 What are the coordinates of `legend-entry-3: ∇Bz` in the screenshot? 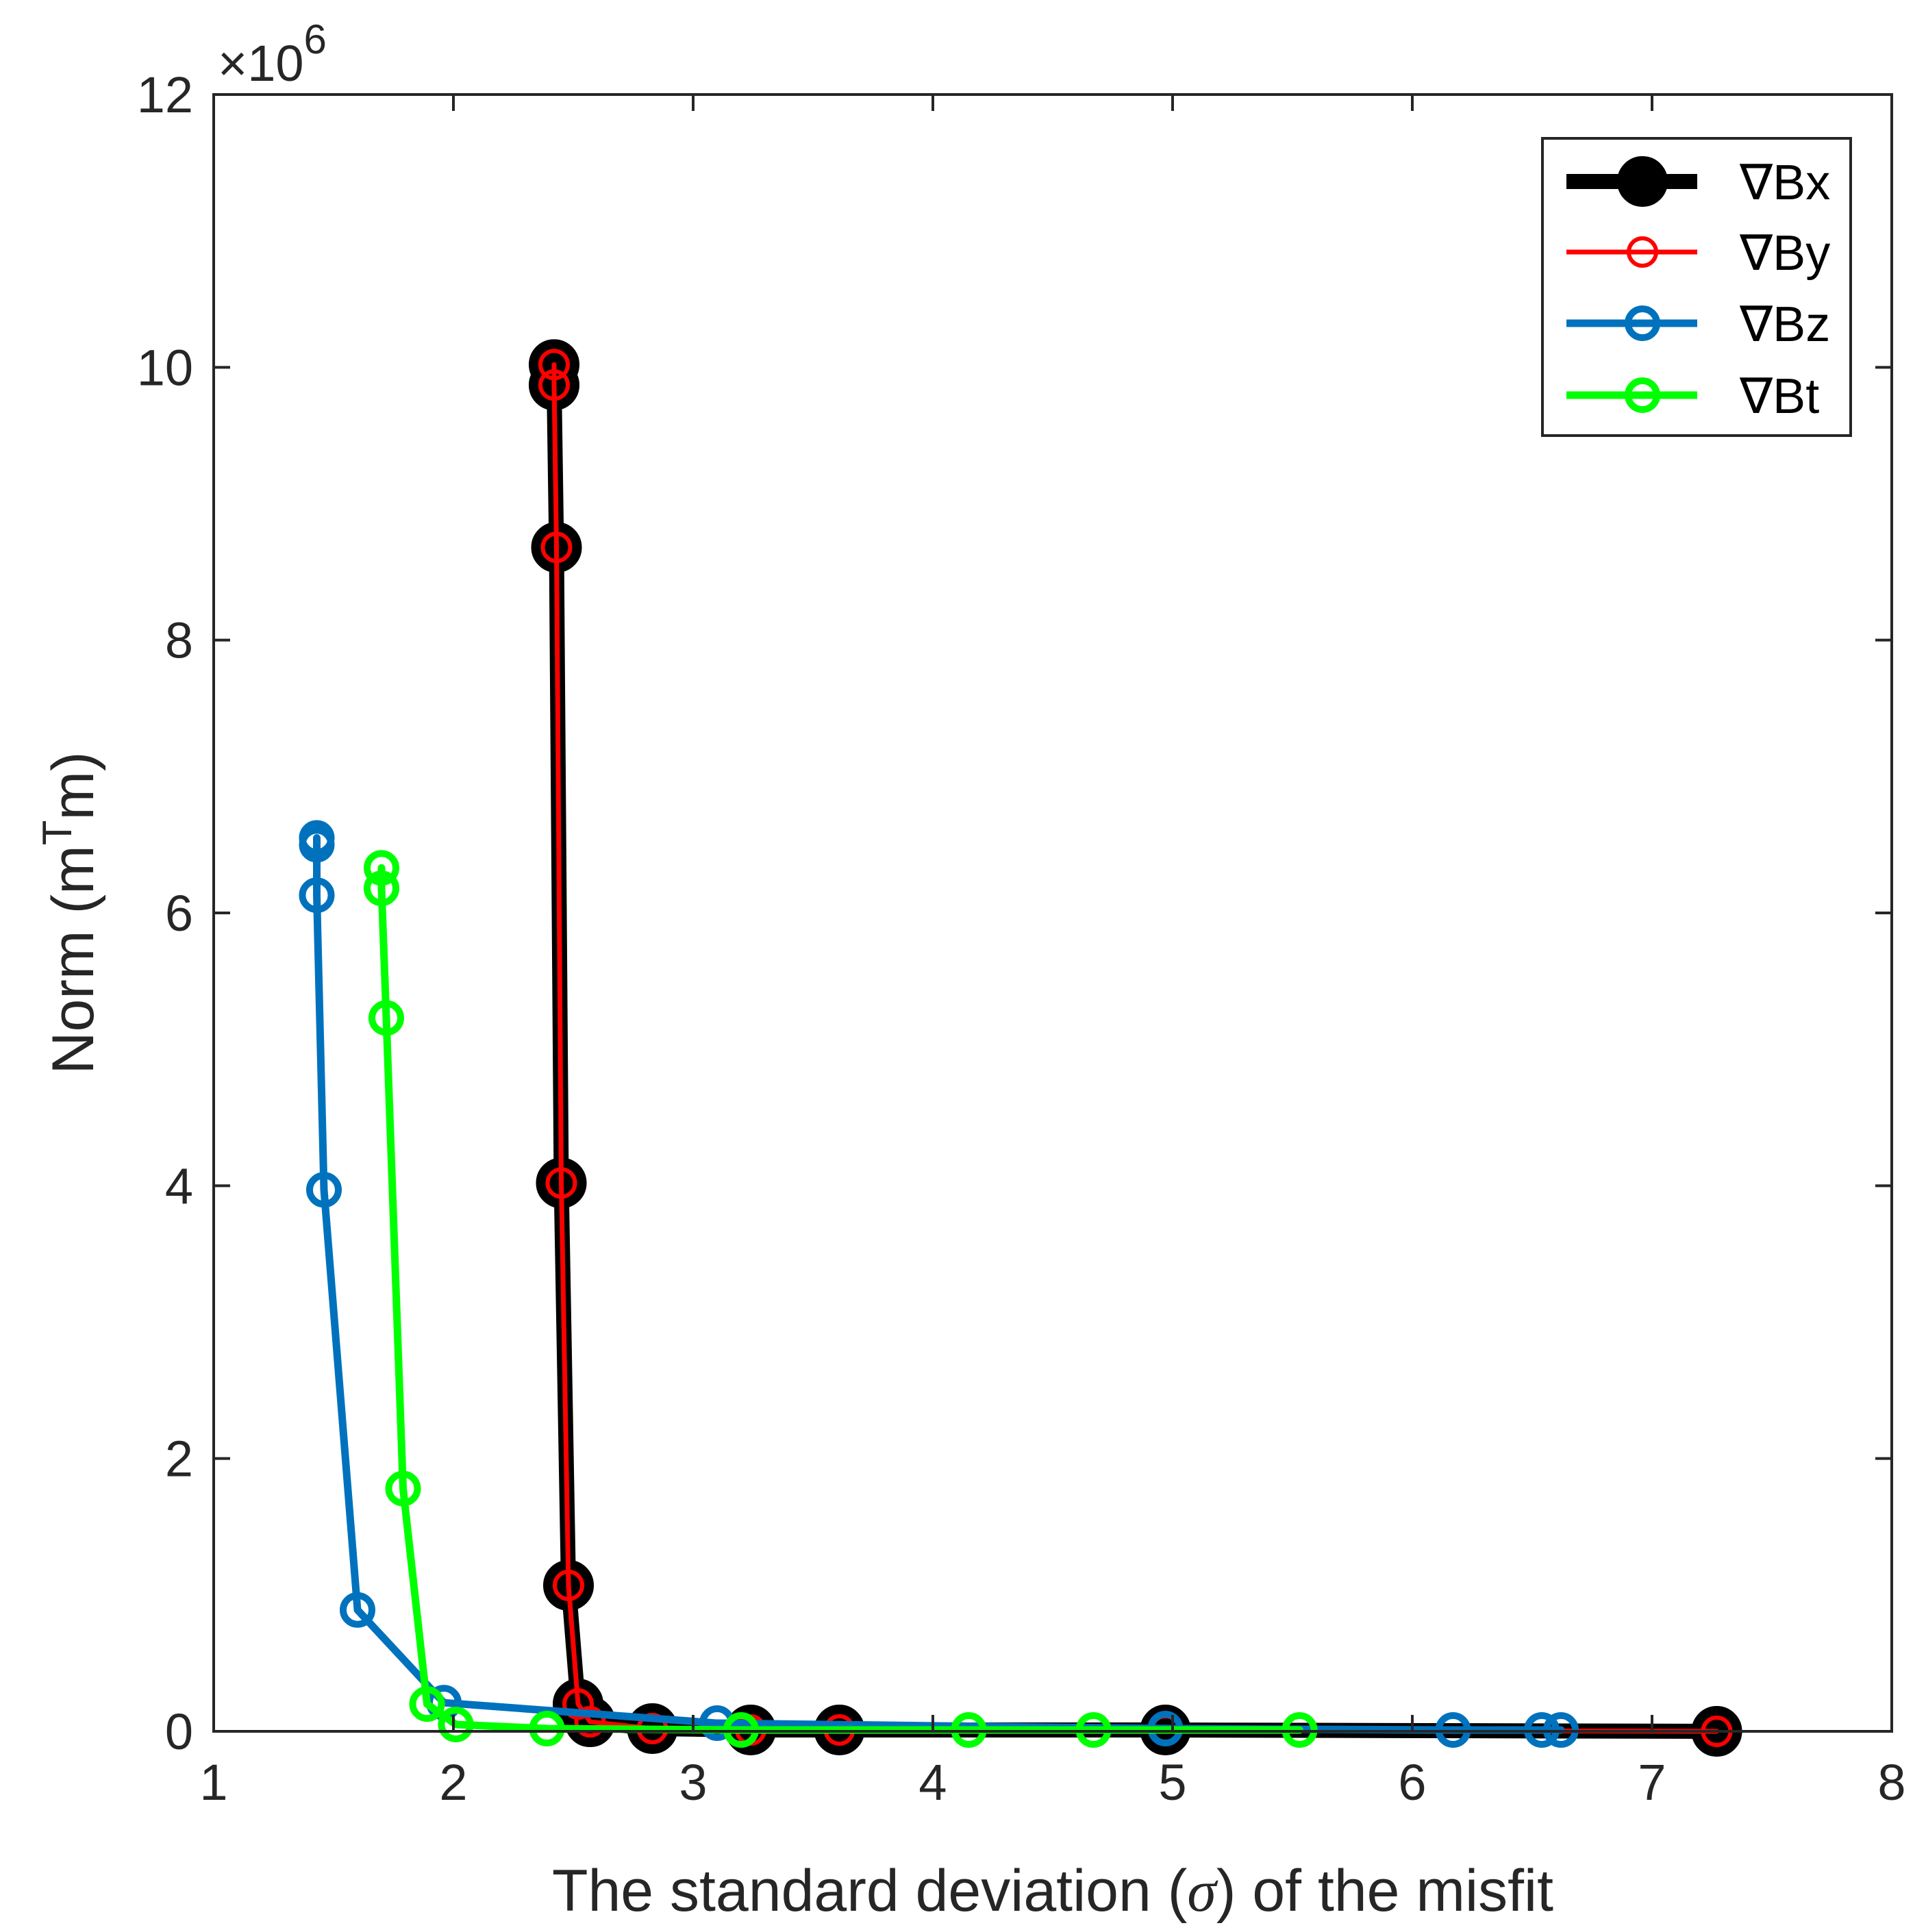 It's located at (1698, 324).